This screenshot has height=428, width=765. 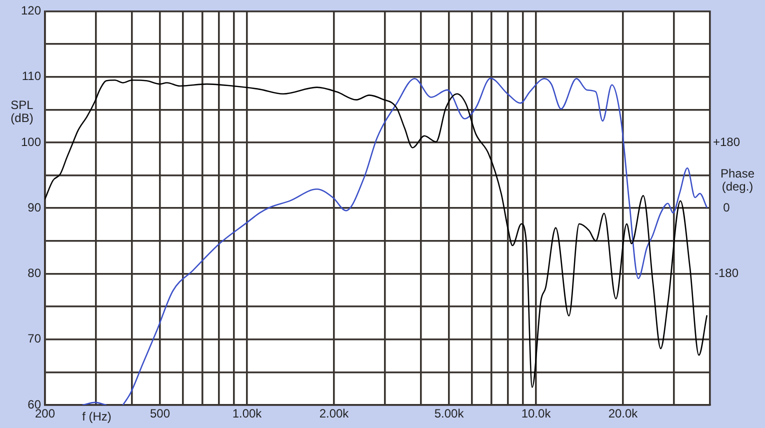 What do you see at coordinates (35, 273) in the screenshot?
I see `y-tick-label: 80` at bounding box center [35, 273].